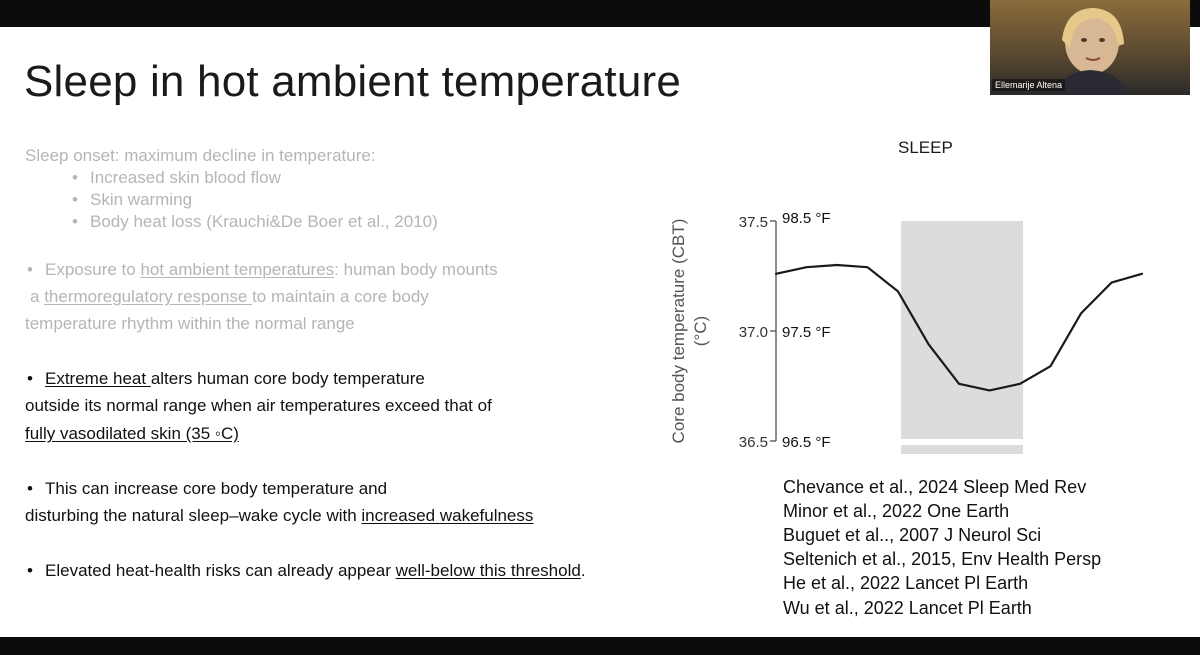 This screenshot has width=1200, height=655. What do you see at coordinates (353, 81) in the screenshot?
I see `slide-title: Sleep in hot ambient temperature` at bounding box center [353, 81].